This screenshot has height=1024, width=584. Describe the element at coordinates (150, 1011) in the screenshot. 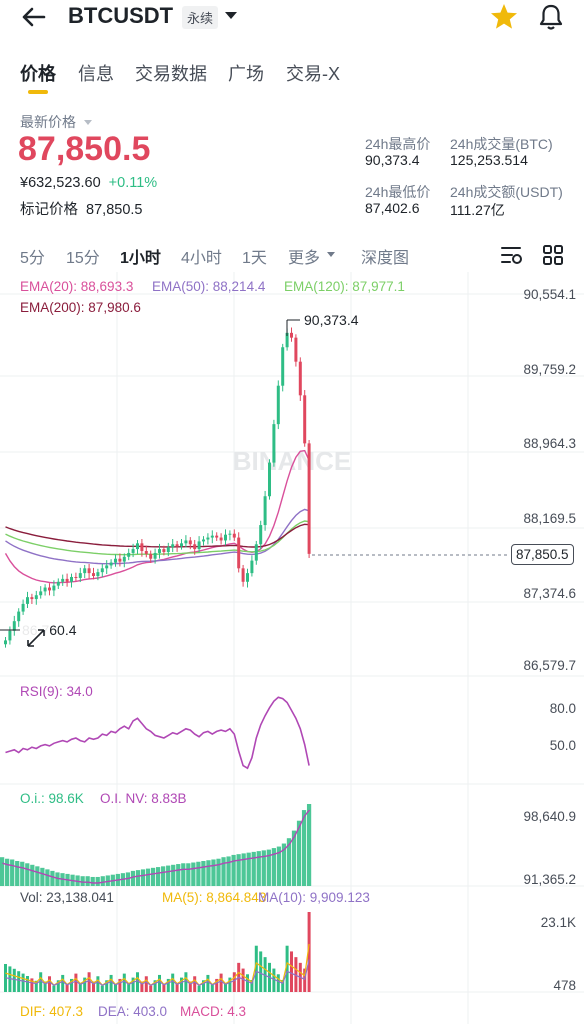

I see `macd-dea-value: 403.0` at that location.